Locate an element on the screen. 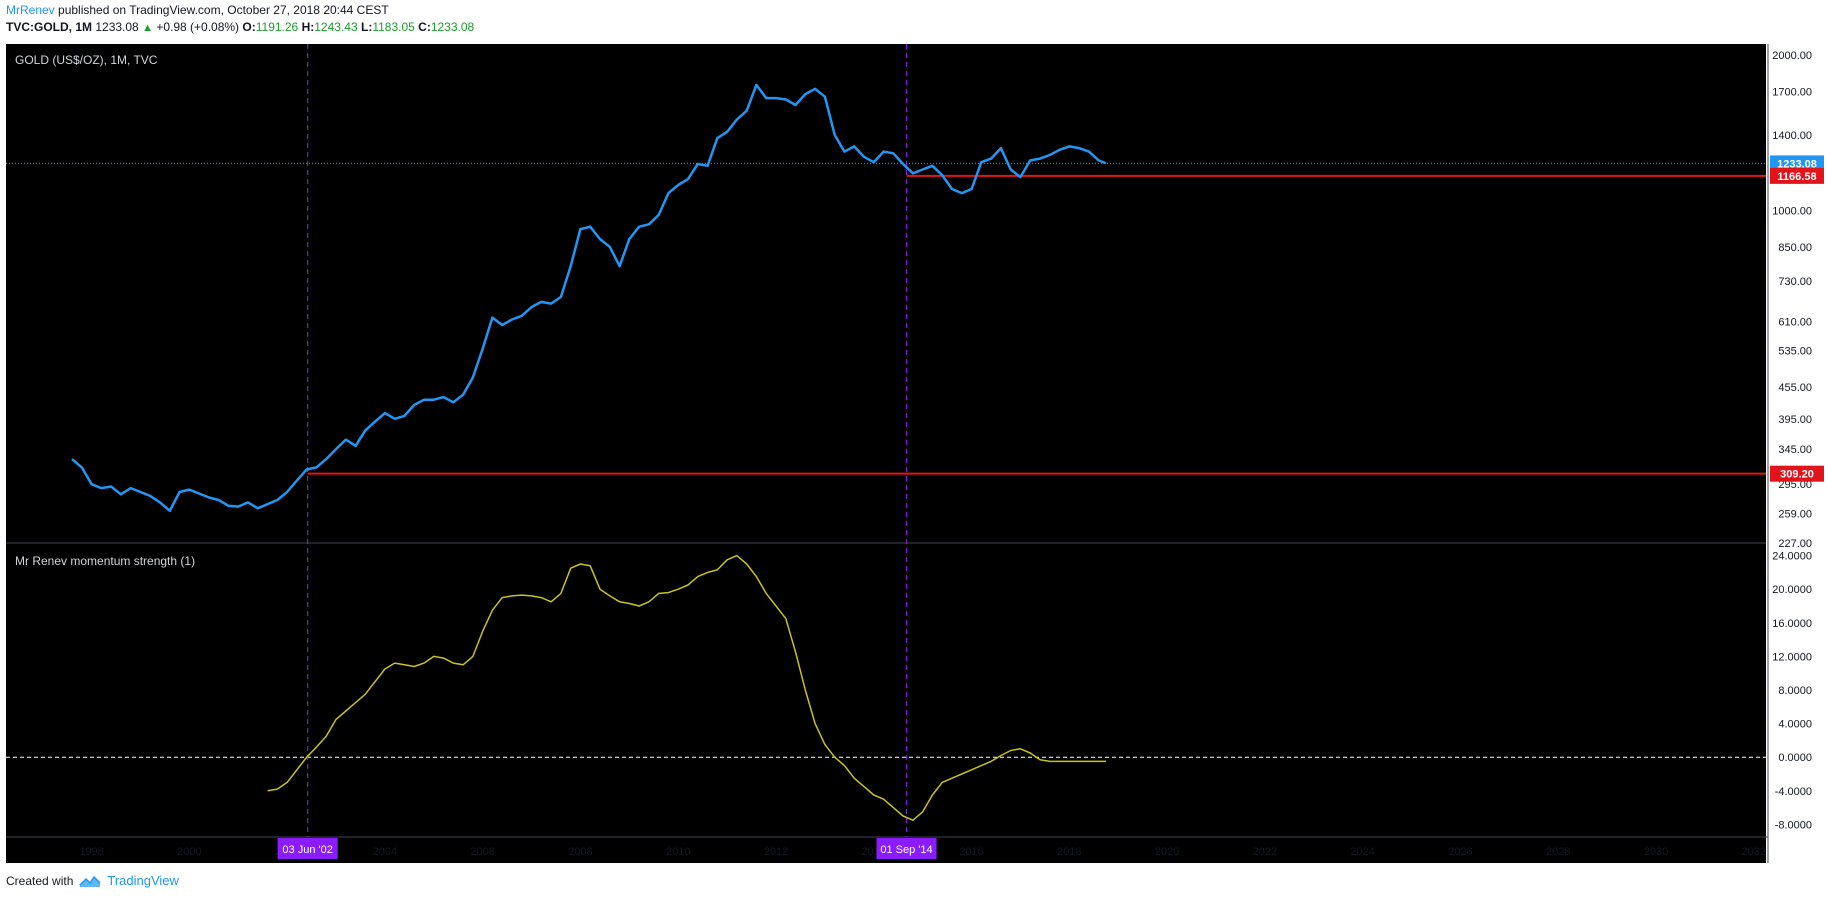 The height and width of the screenshot is (900, 1828). low-value: 1183.05 is located at coordinates (393, 27).